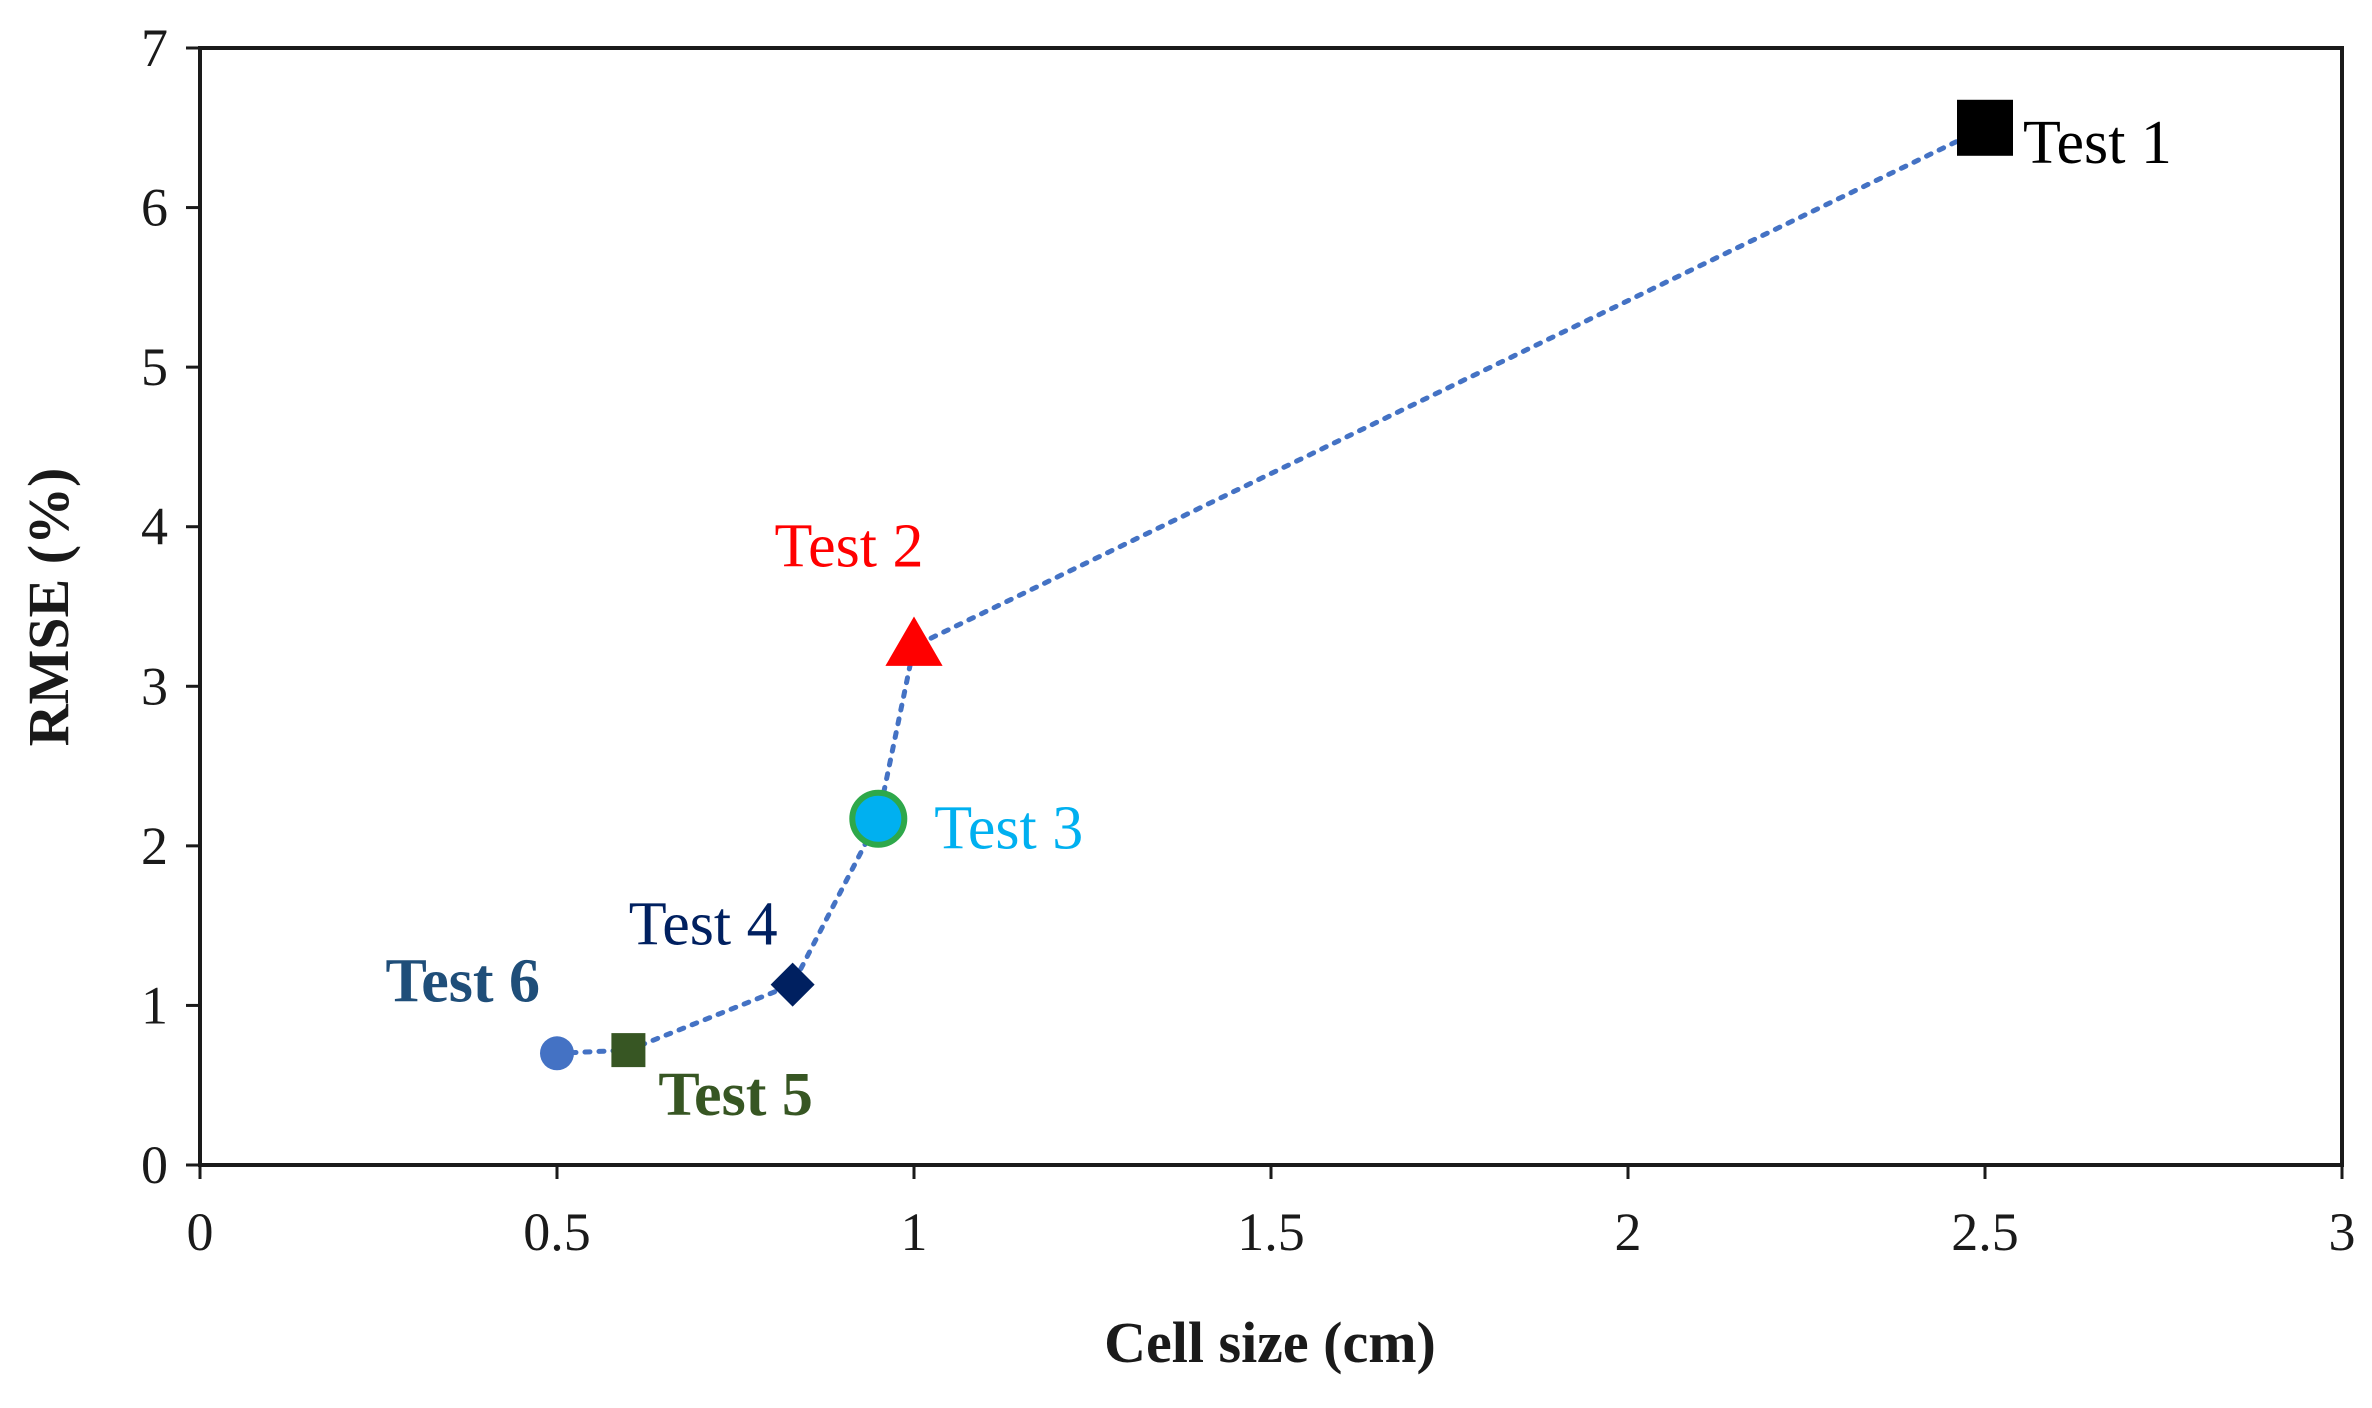  What do you see at coordinates (735, 1095) in the screenshot?
I see `point-test-5-label: Test 5` at bounding box center [735, 1095].